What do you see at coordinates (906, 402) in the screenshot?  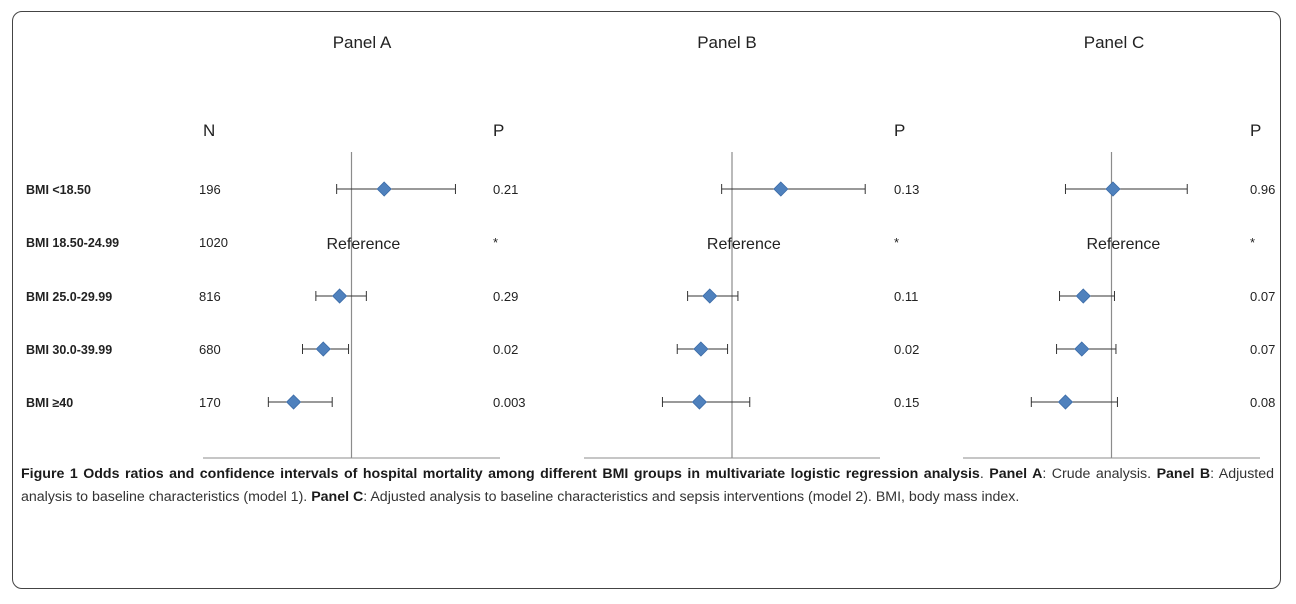 I see `p-value: 0.15` at bounding box center [906, 402].